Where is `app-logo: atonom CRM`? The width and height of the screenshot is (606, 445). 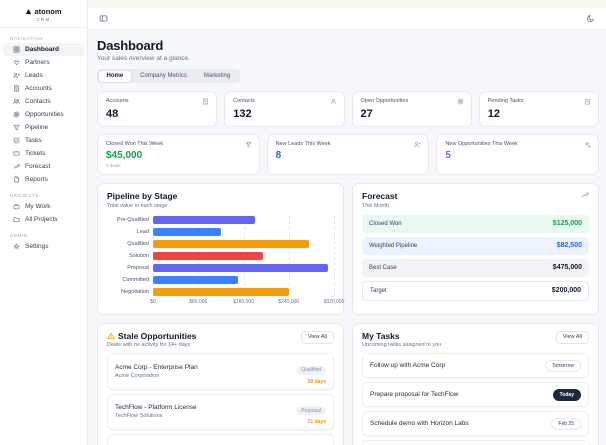
app-logo: atonom CRM is located at coordinates (43, 14).